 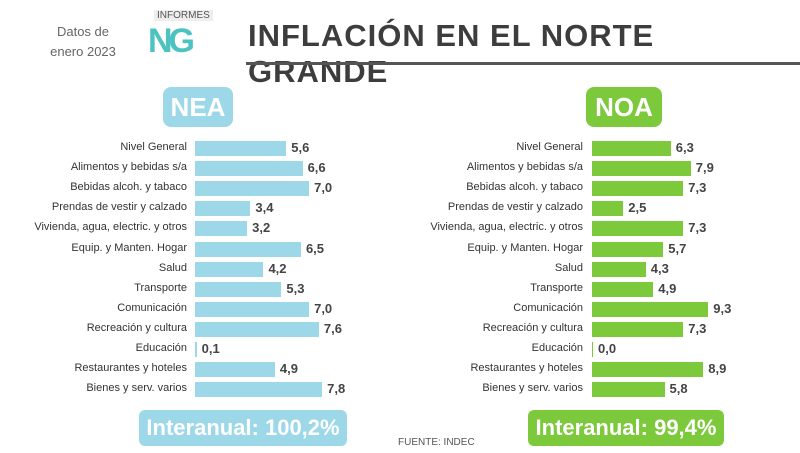 What do you see at coordinates (336, 389) in the screenshot?
I see `value-label: 7,8` at bounding box center [336, 389].